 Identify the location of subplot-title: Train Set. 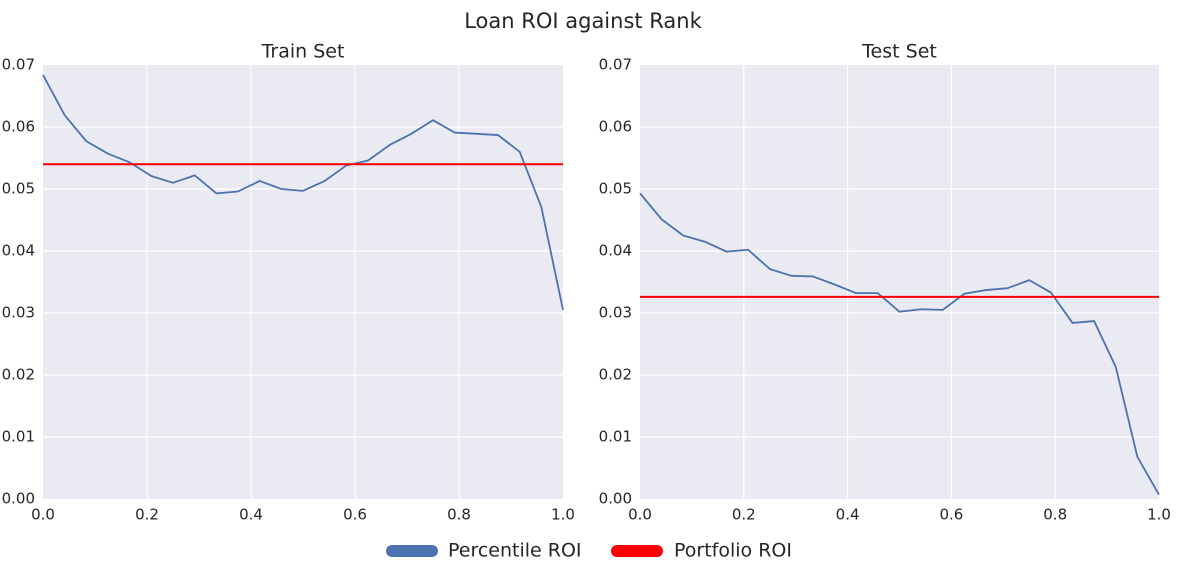
(303, 52).